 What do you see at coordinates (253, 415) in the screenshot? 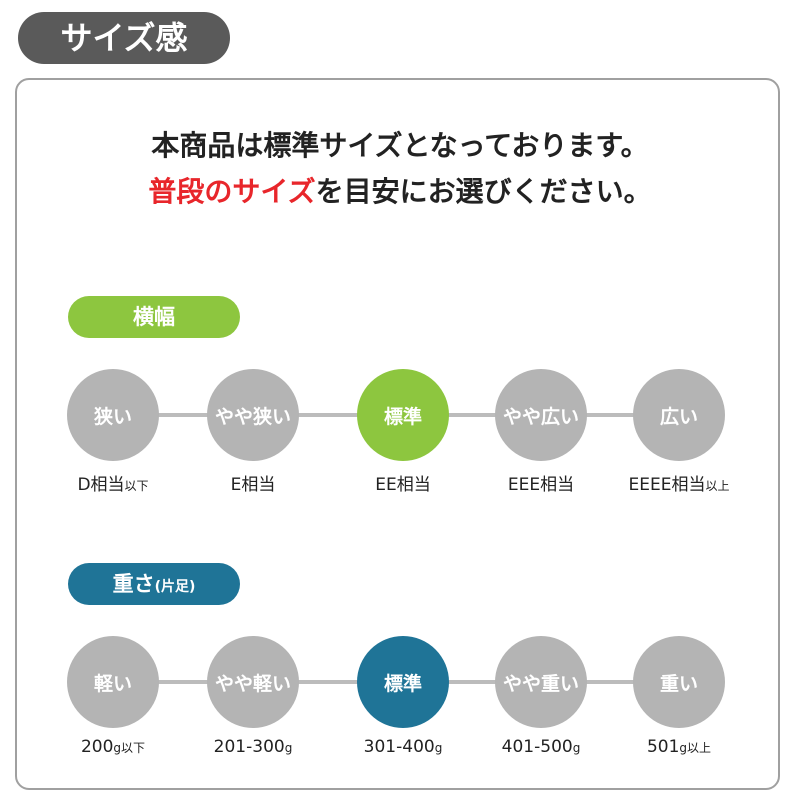
I see `step-circle: やや狭い` at bounding box center [253, 415].